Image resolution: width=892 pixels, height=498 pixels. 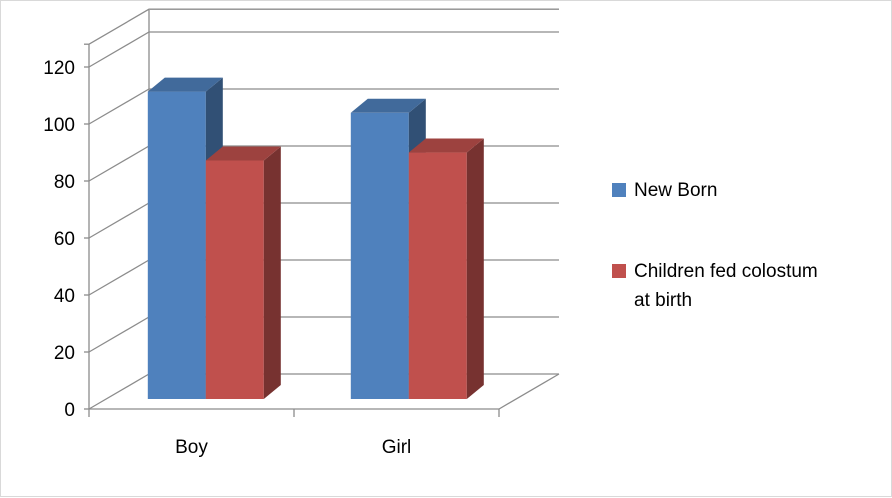 I want to click on y-tick-label: 120, so click(x=59, y=68).